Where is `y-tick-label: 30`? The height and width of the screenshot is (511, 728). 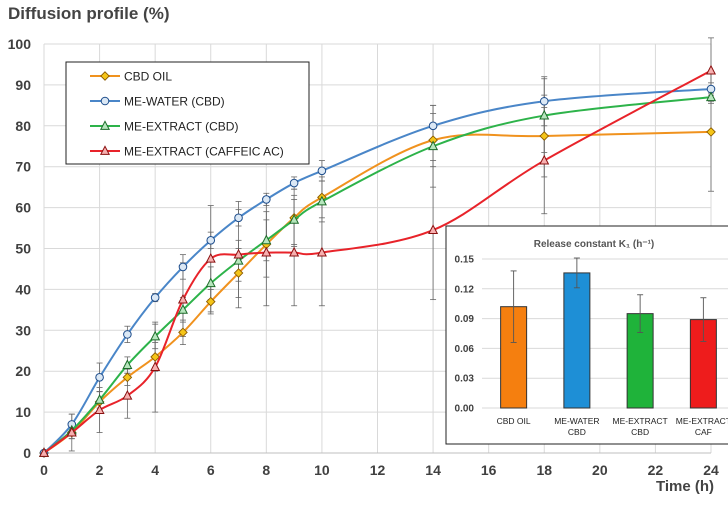 y-tick-label: 30 is located at coordinates (23, 330).